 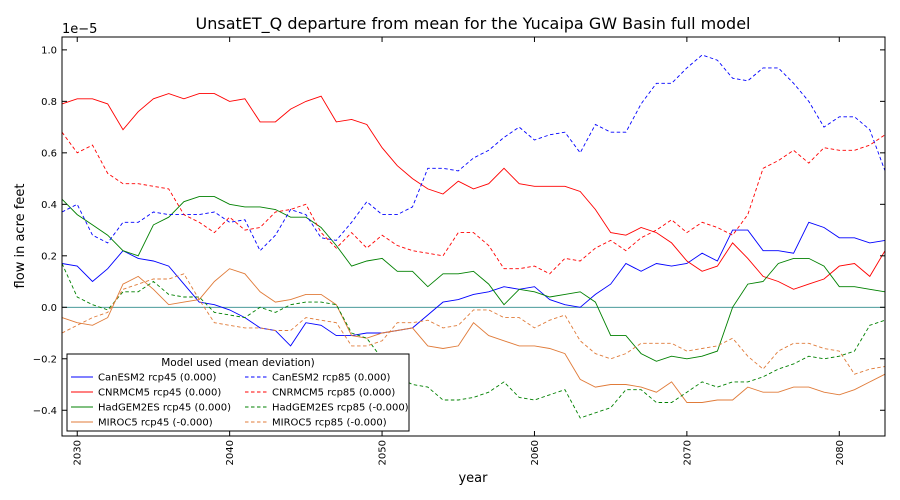 I want to click on x-tick-label: 2030, so click(x=78, y=452).